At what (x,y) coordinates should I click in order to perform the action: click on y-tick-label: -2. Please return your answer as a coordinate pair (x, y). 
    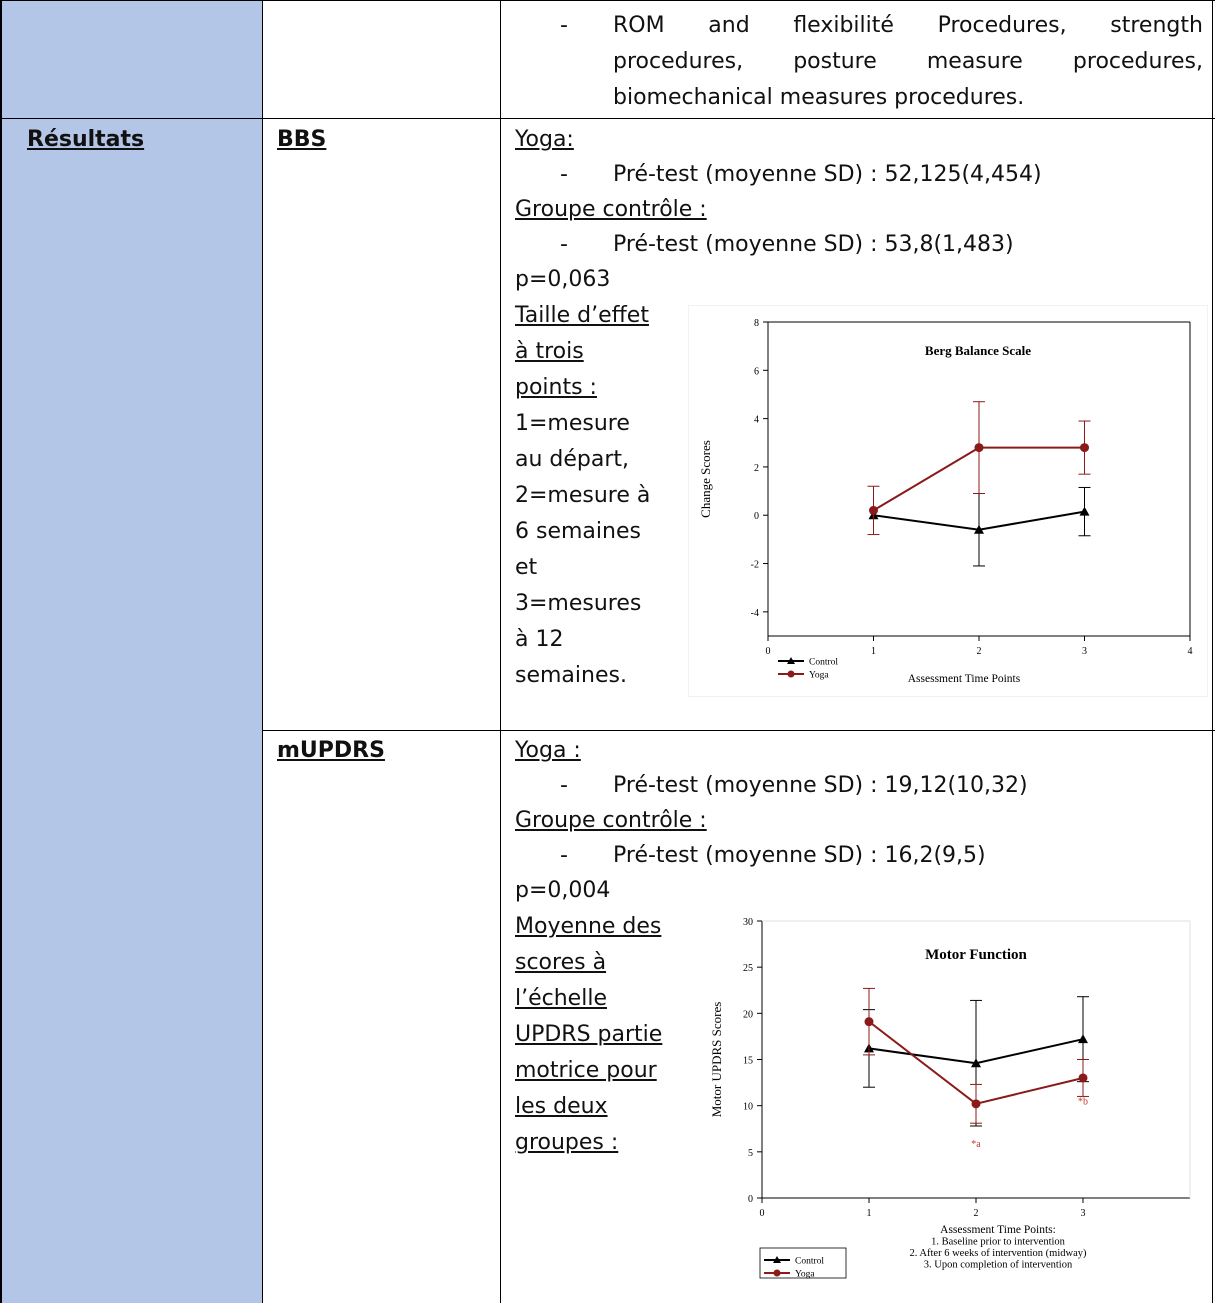
    Looking at the image, I should click on (755, 565).